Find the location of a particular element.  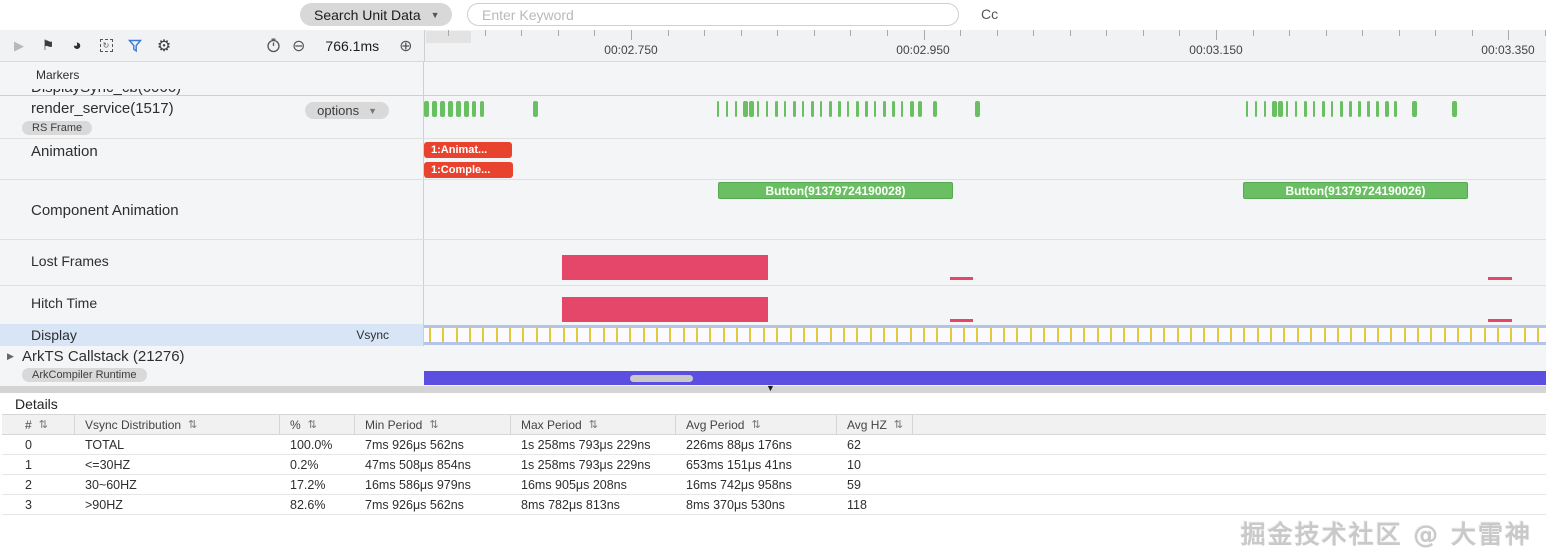

target-icon: ◕ is located at coordinates (77, 45).